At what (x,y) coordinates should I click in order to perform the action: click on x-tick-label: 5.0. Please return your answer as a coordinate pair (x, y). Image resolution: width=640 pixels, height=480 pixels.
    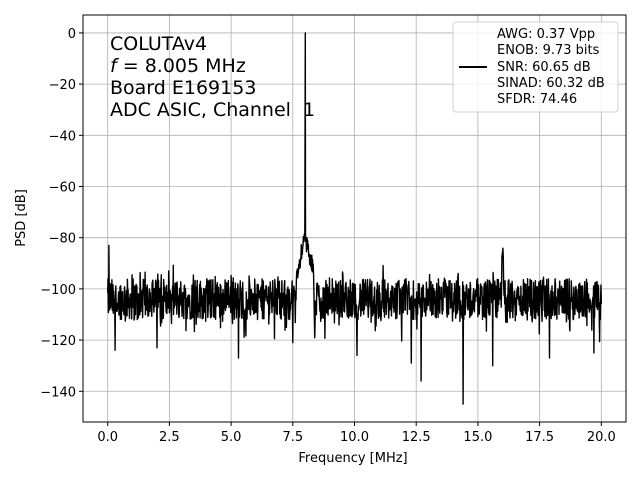
    Looking at the image, I should click on (231, 437).